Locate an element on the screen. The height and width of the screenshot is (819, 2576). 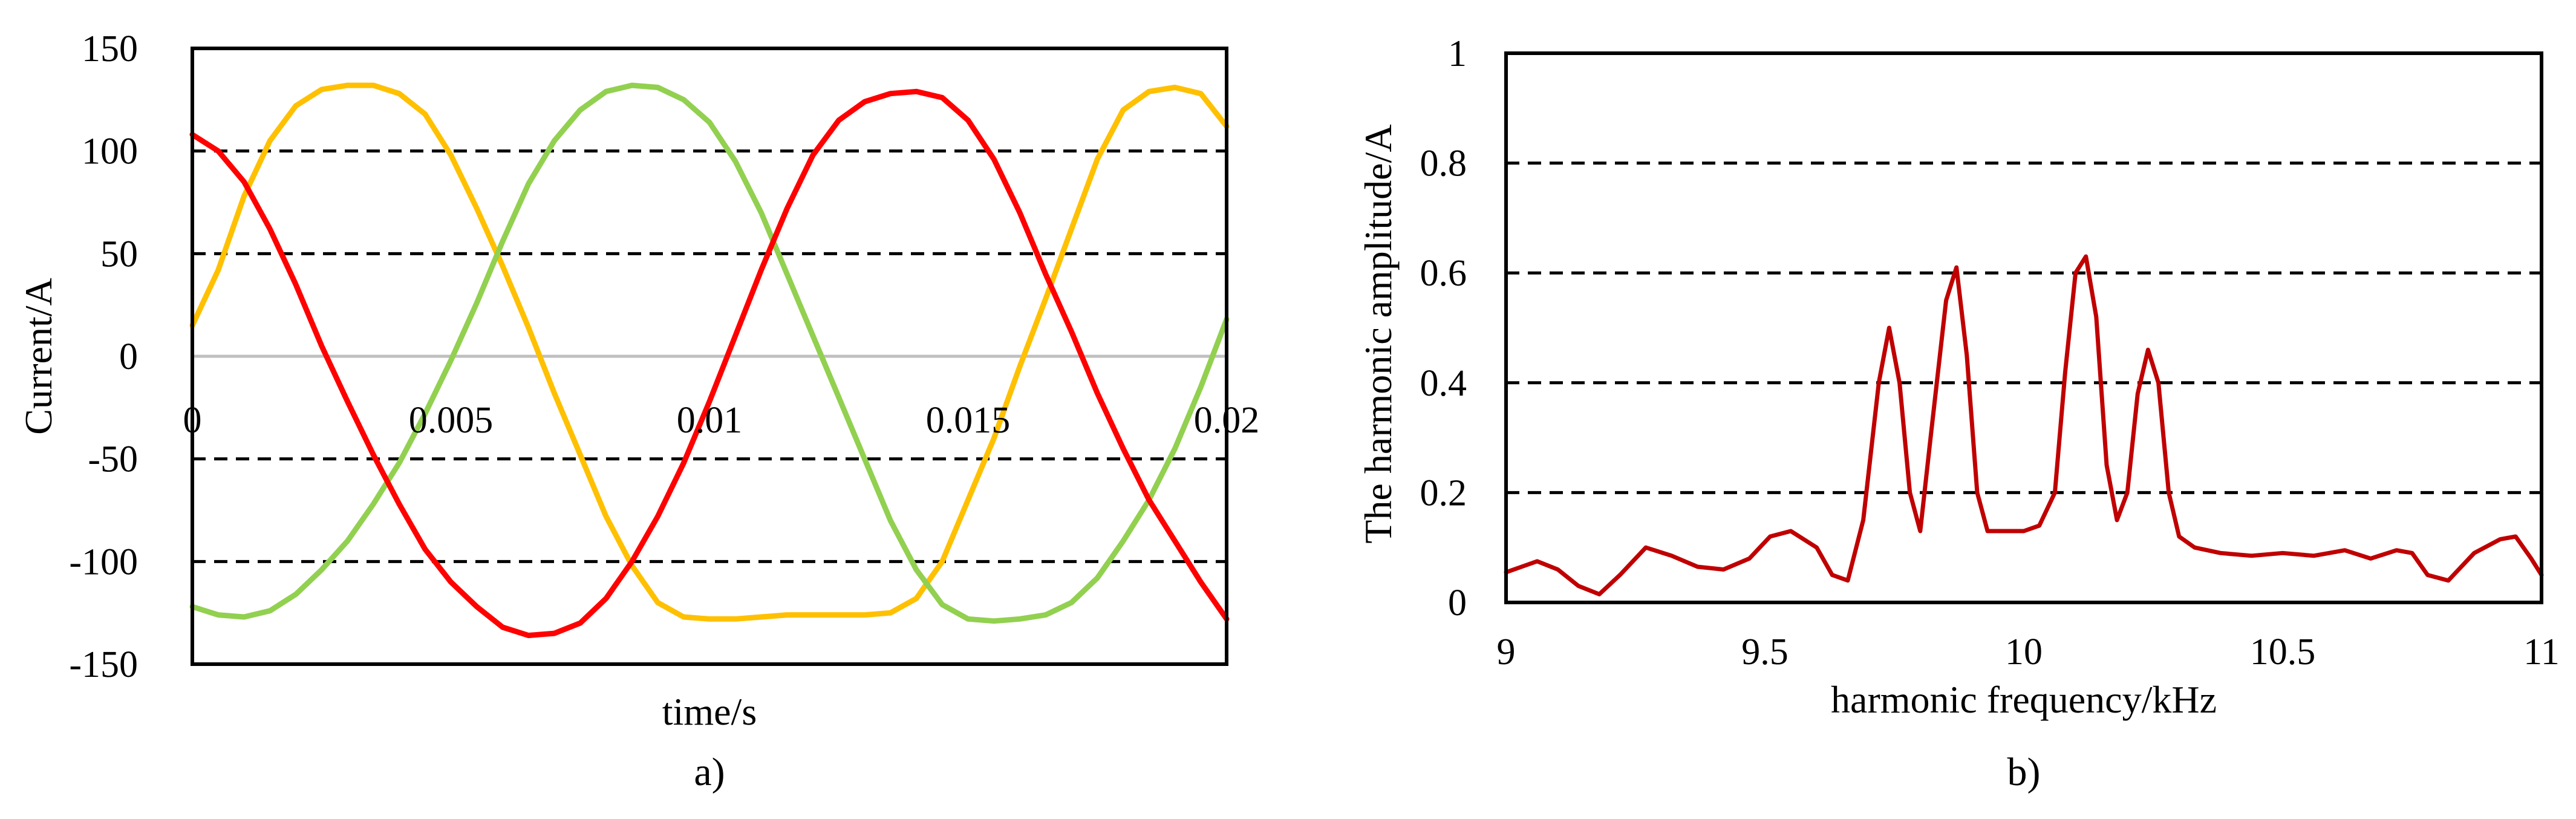
x-tick-label: 9.5 is located at coordinates (1765, 652).